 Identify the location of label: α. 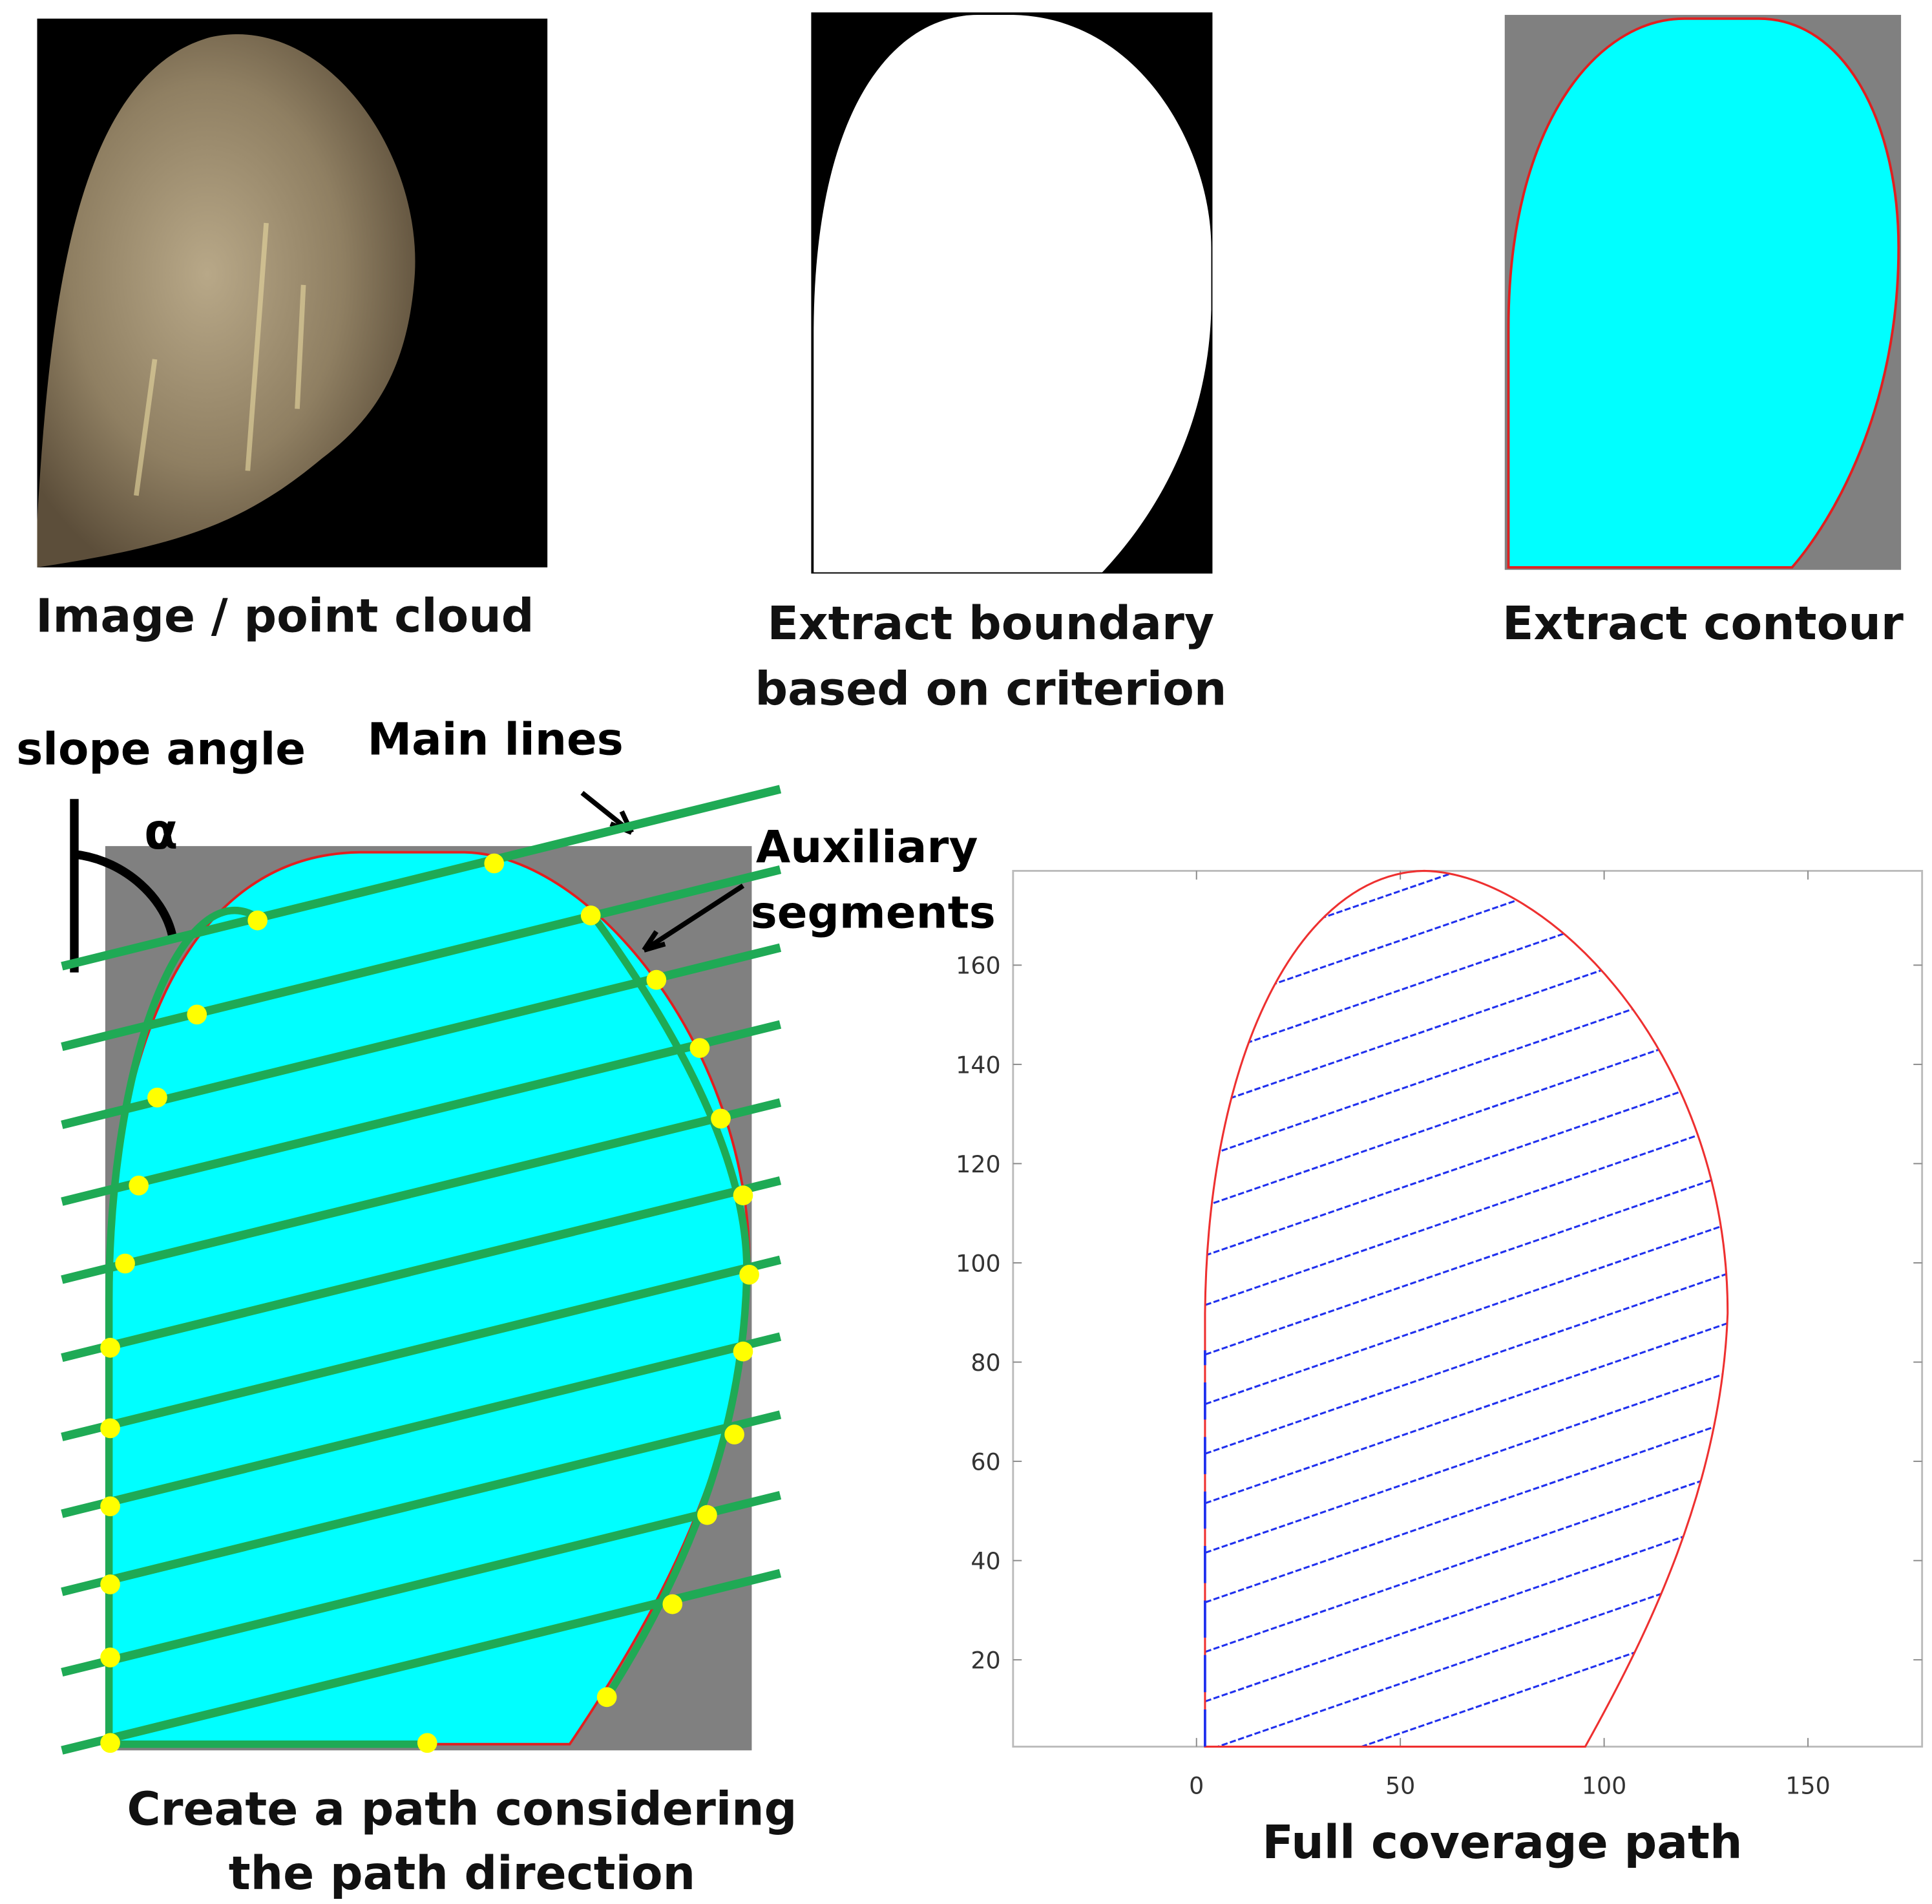
(161, 832).